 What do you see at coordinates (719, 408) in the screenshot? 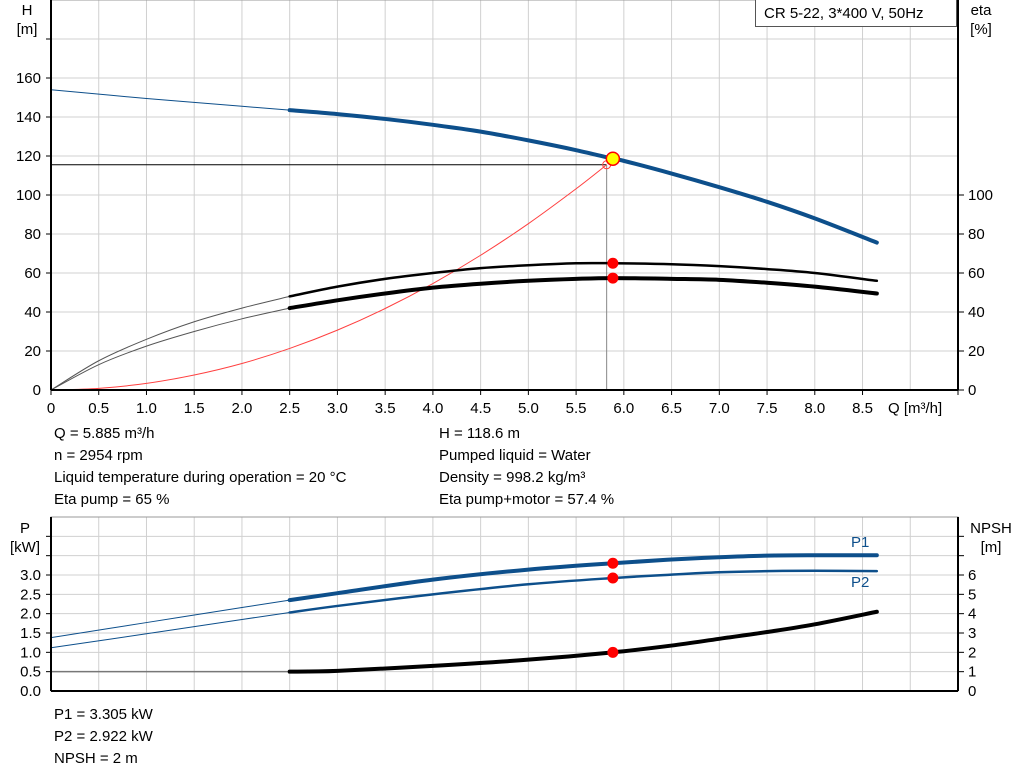
I see `x-tick-label: 7.0` at bounding box center [719, 408].